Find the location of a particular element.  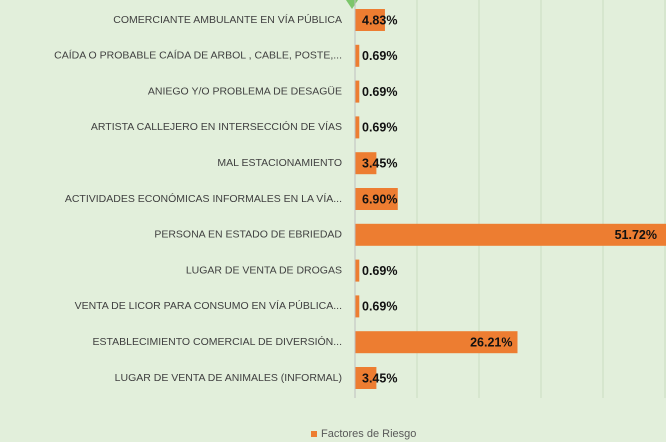

category-label: COMERCIANTE AMBULANTE EN VÍA PÚBLICA is located at coordinates (227, 19).